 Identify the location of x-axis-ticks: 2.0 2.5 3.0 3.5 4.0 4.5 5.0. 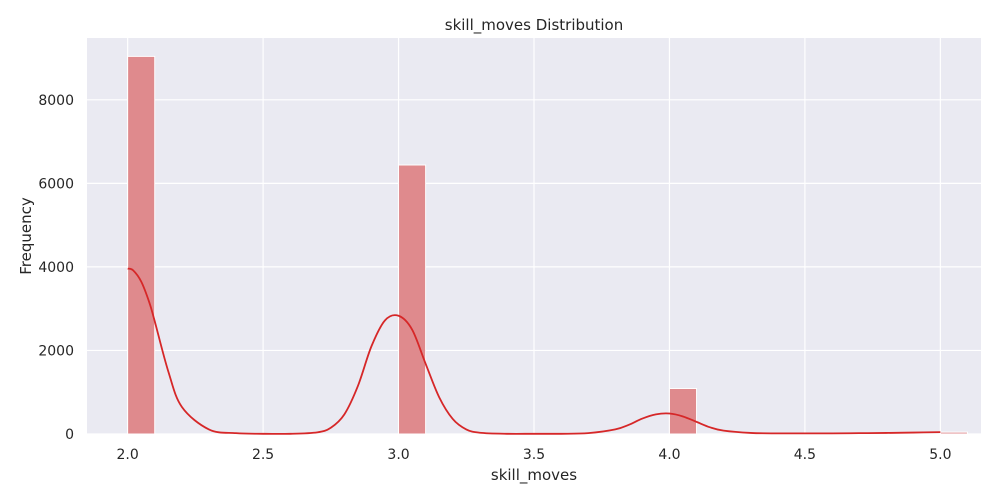
(534, 455).